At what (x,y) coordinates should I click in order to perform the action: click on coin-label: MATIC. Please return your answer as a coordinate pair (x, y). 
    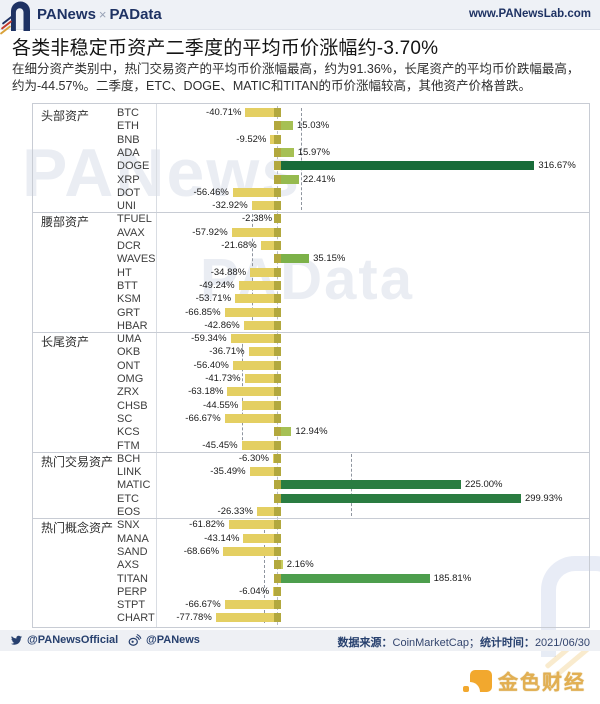
    Looking at the image, I should click on (134, 485).